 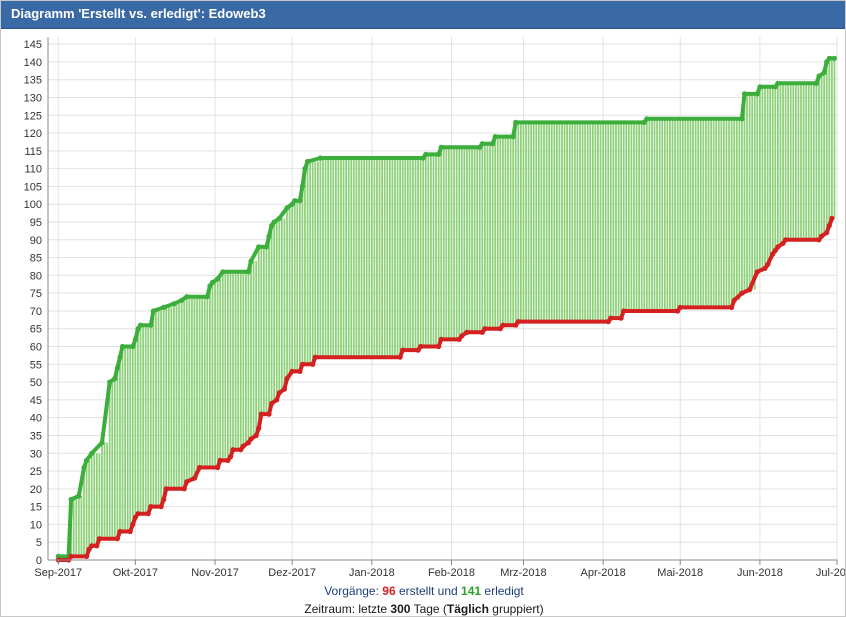 What do you see at coordinates (39, 561) in the screenshot?
I see `y-tick-label: 0` at bounding box center [39, 561].